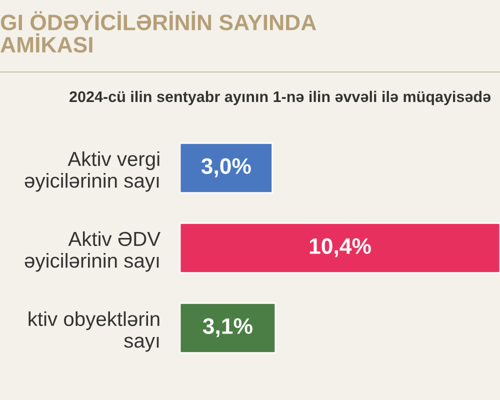  I want to click on data-label: 3,1%, so click(227, 328).